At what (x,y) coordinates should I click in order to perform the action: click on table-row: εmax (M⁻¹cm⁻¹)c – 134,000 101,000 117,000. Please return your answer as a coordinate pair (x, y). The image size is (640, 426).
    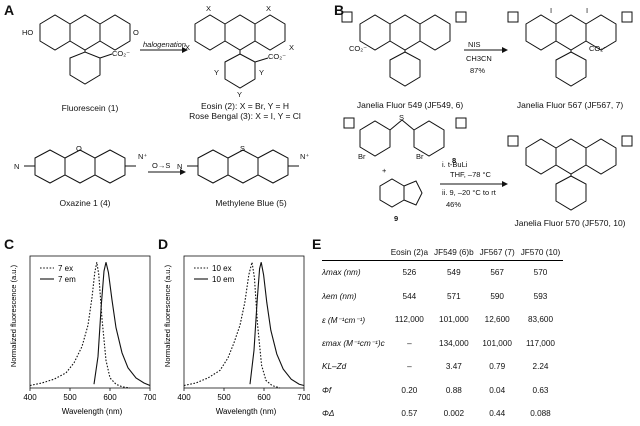
    Looking at the image, I should click on (442, 344).